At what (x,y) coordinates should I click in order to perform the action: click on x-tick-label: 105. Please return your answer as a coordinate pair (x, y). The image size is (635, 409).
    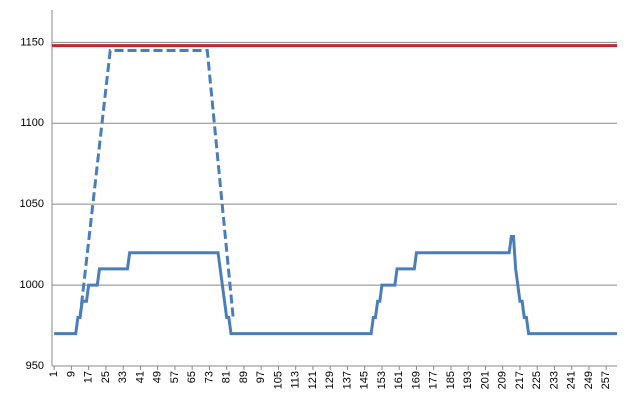
    Looking at the image, I should click on (278, 380).